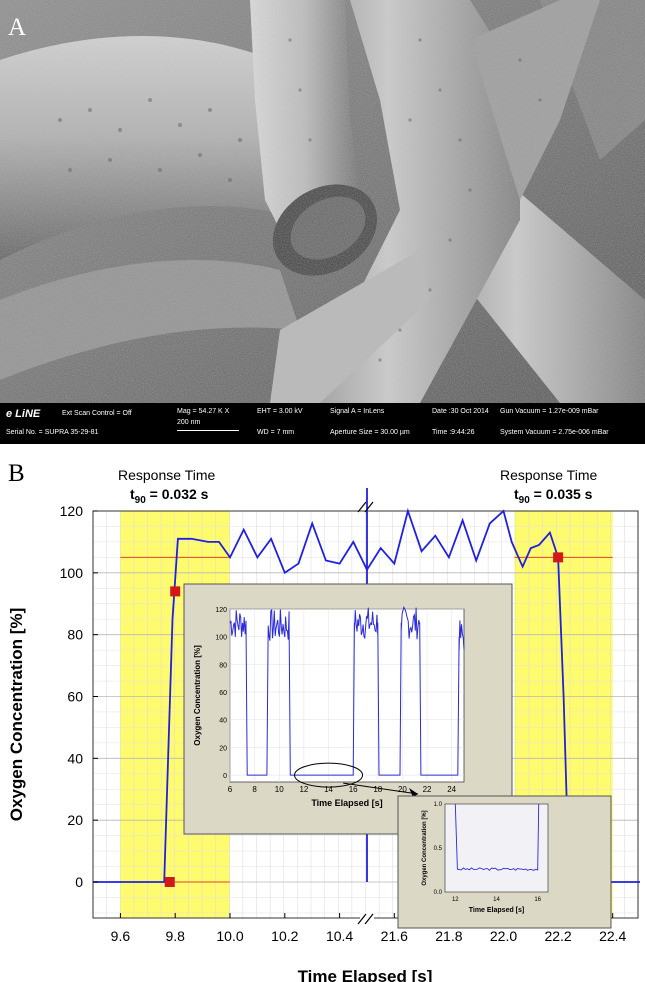  Describe the element at coordinates (189, 422) in the screenshot. I see `sem-scale-label: 200 nm` at that location.